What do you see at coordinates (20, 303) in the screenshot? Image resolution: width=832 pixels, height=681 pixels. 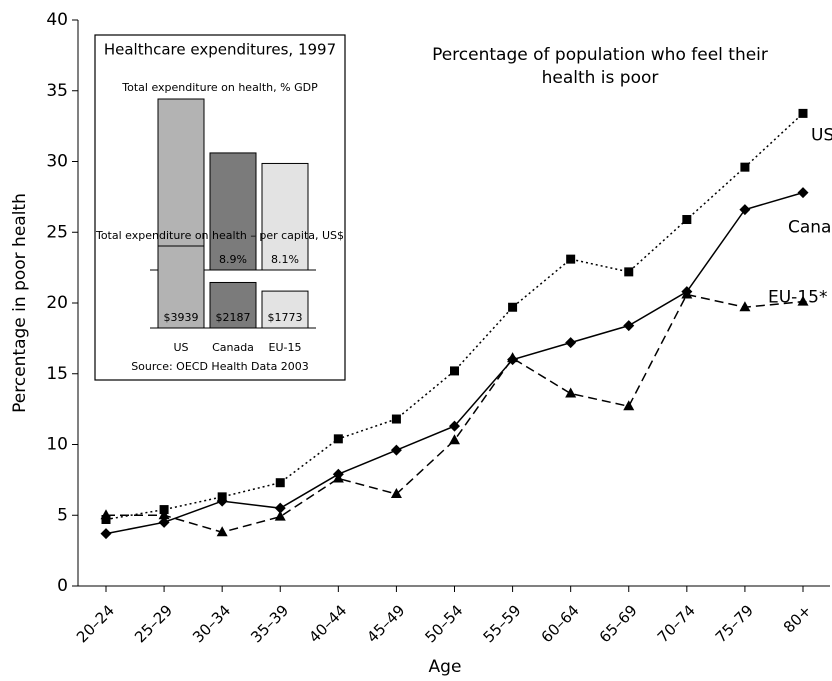 I see `y-axis-label: Percentage in poor health` at bounding box center [20, 303].